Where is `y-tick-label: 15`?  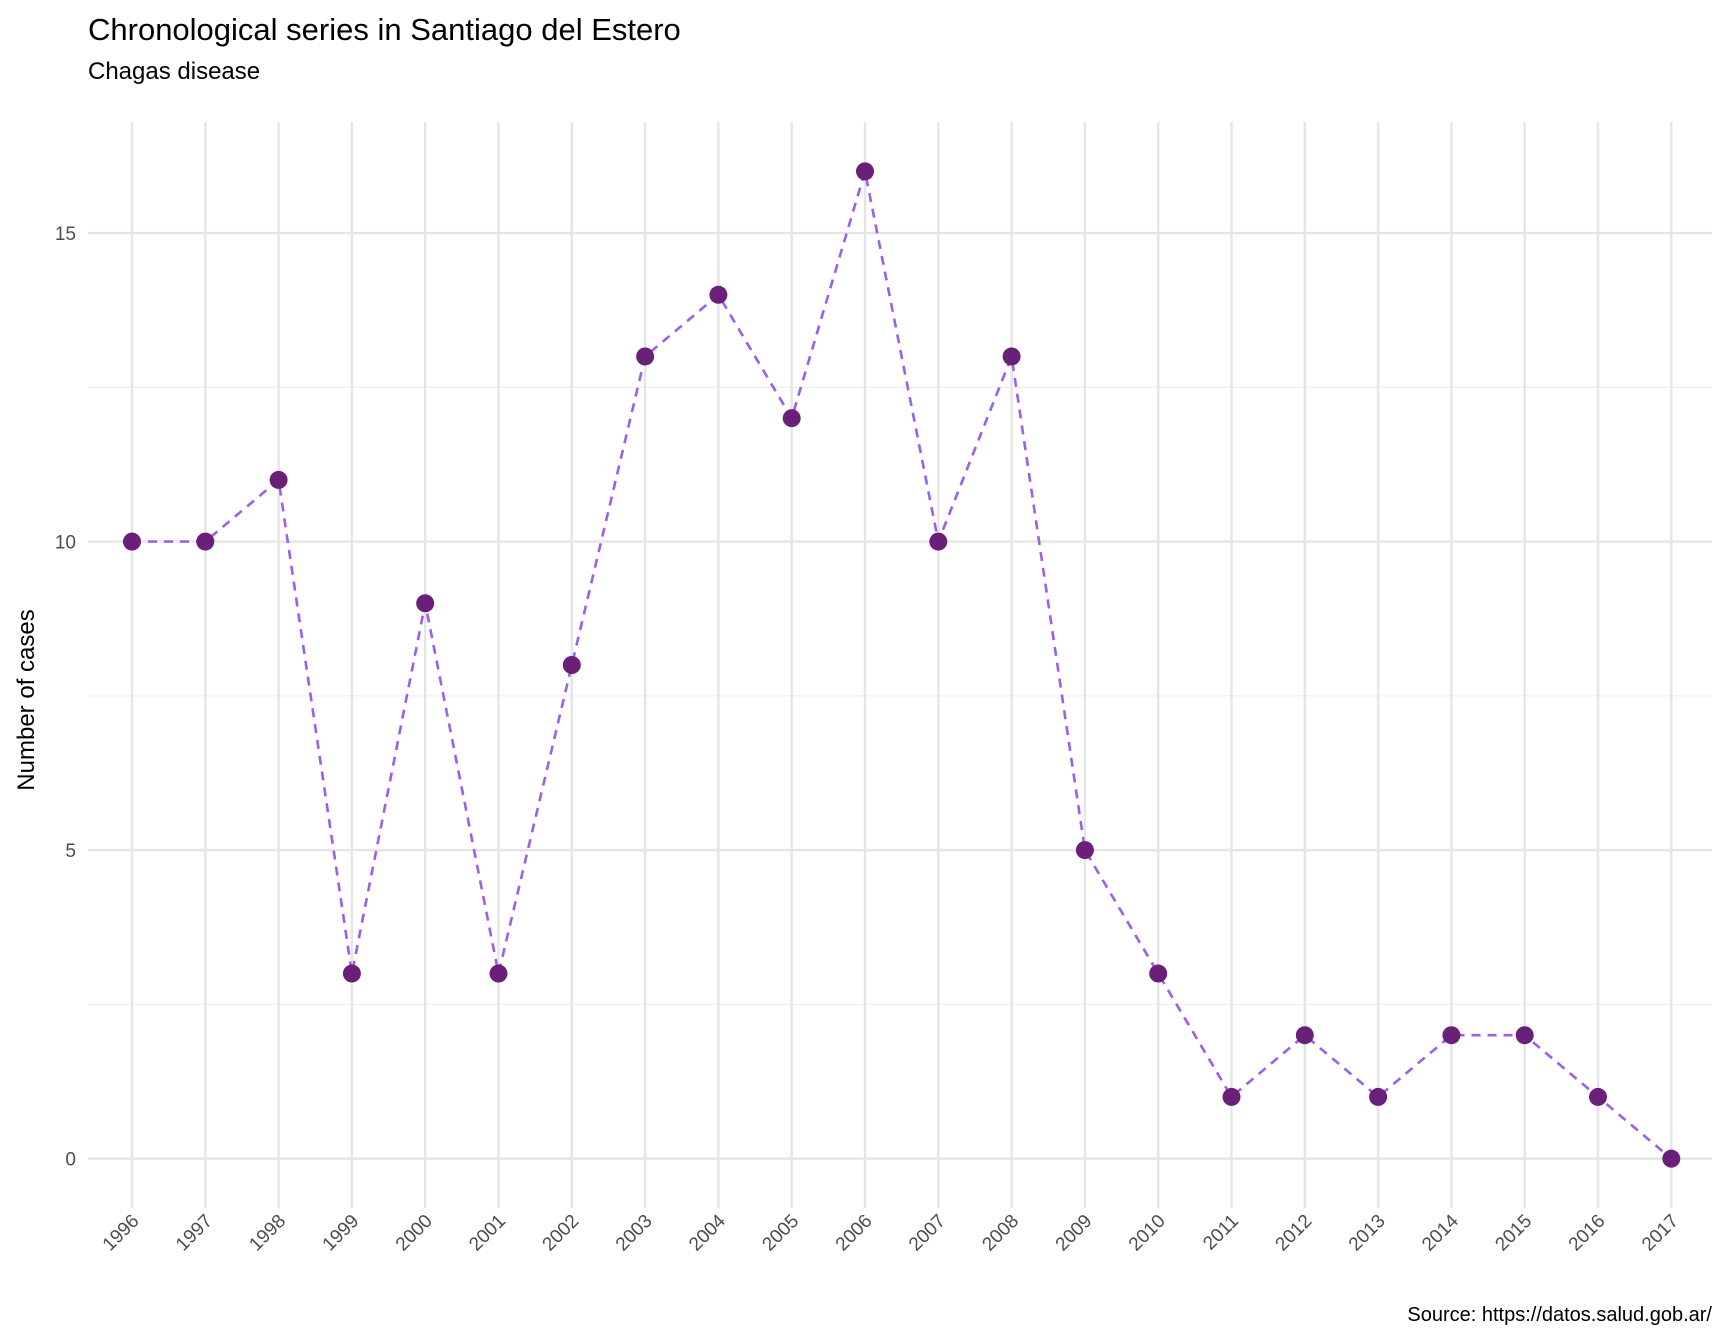 y-tick-label: 15 is located at coordinates (65, 234).